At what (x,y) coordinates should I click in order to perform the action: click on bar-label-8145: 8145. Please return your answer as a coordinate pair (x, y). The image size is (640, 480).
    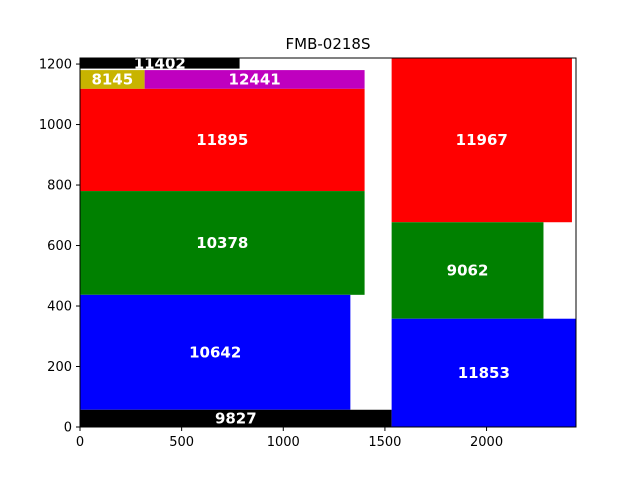
    Looking at the image, I should click on (112, 79).